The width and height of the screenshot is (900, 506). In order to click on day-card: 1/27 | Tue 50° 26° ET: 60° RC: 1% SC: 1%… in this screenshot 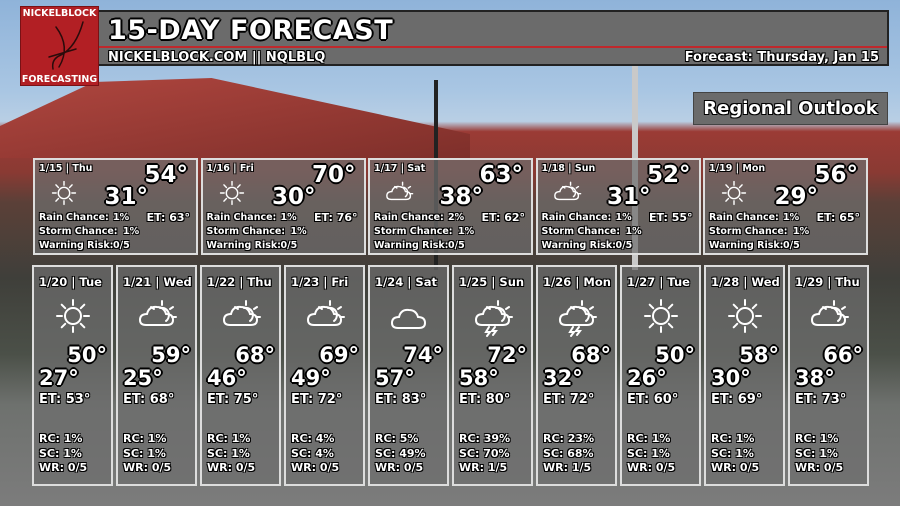, I will do `click(660, 375)`.